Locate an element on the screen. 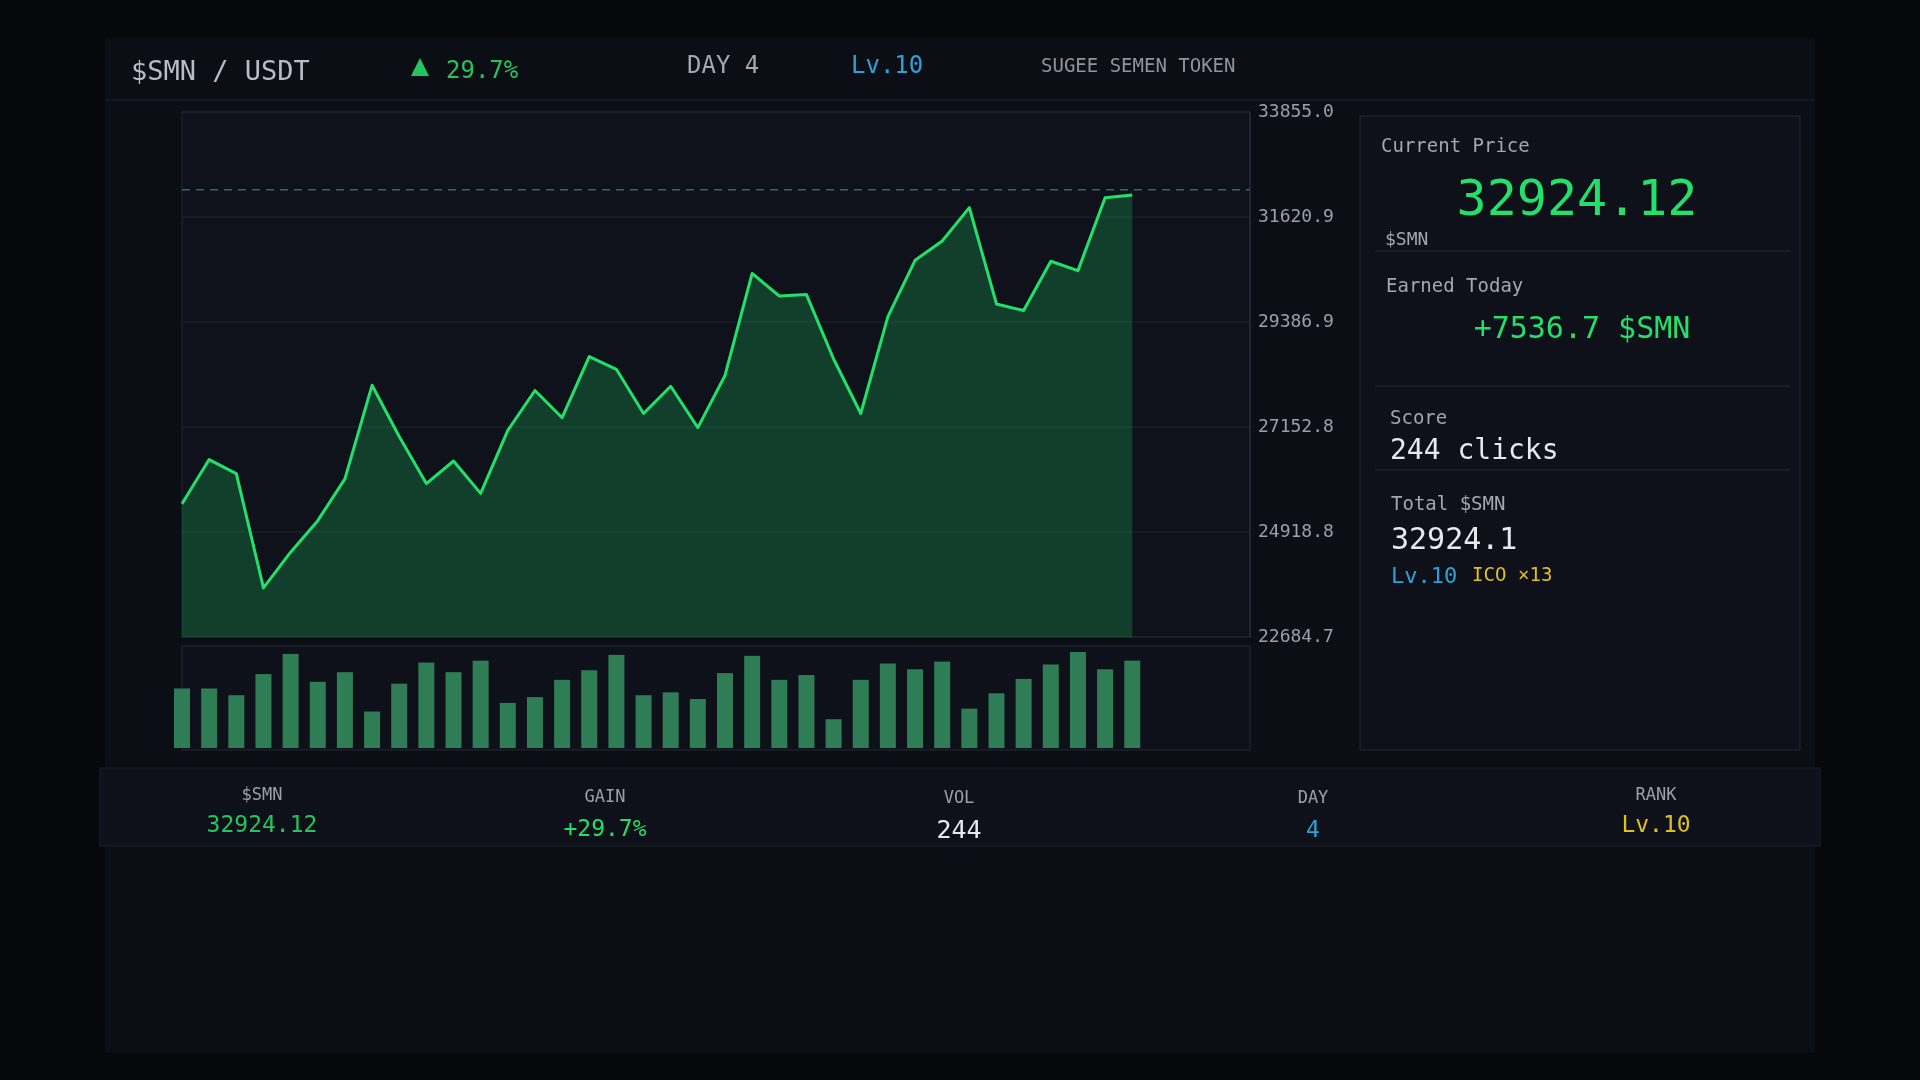  text: 244 is located at coordinates (959, 829).